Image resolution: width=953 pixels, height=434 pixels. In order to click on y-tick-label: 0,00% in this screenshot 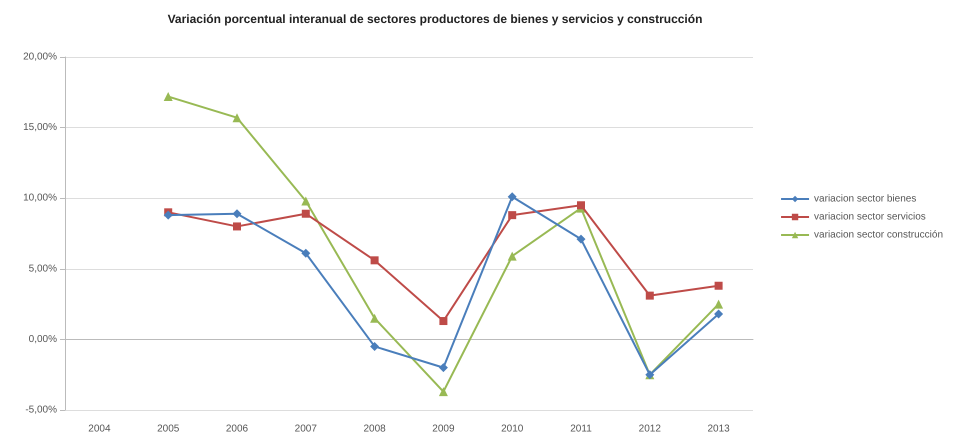, I will do `click(43, 339)`.